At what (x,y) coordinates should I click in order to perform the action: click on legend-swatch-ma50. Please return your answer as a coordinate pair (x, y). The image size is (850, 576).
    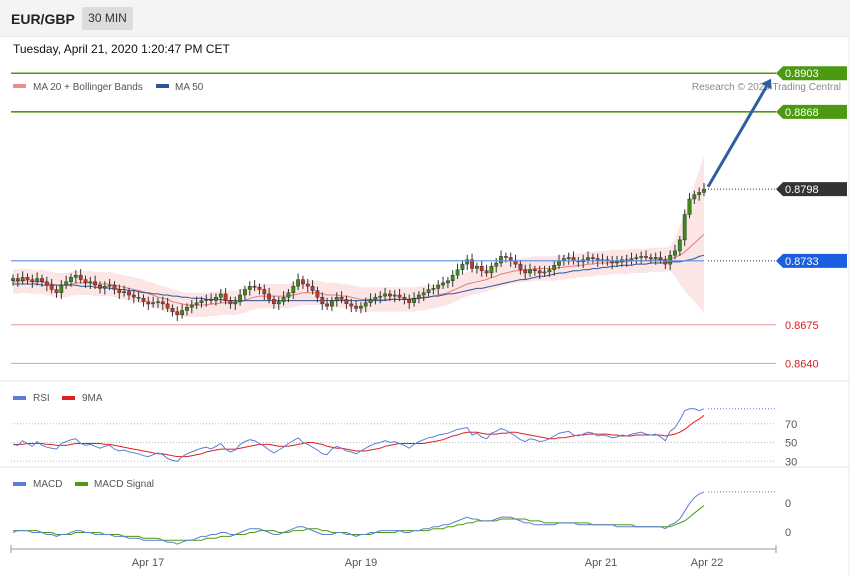
    Looking at the image, I should click on (162, 86).